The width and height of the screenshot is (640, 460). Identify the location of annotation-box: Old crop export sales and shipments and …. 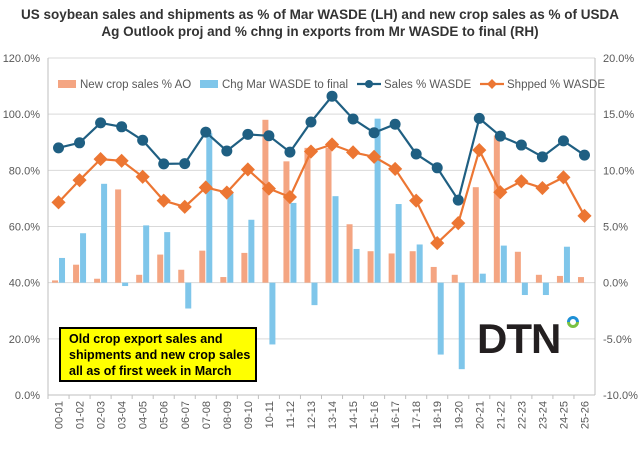
(158, 354).